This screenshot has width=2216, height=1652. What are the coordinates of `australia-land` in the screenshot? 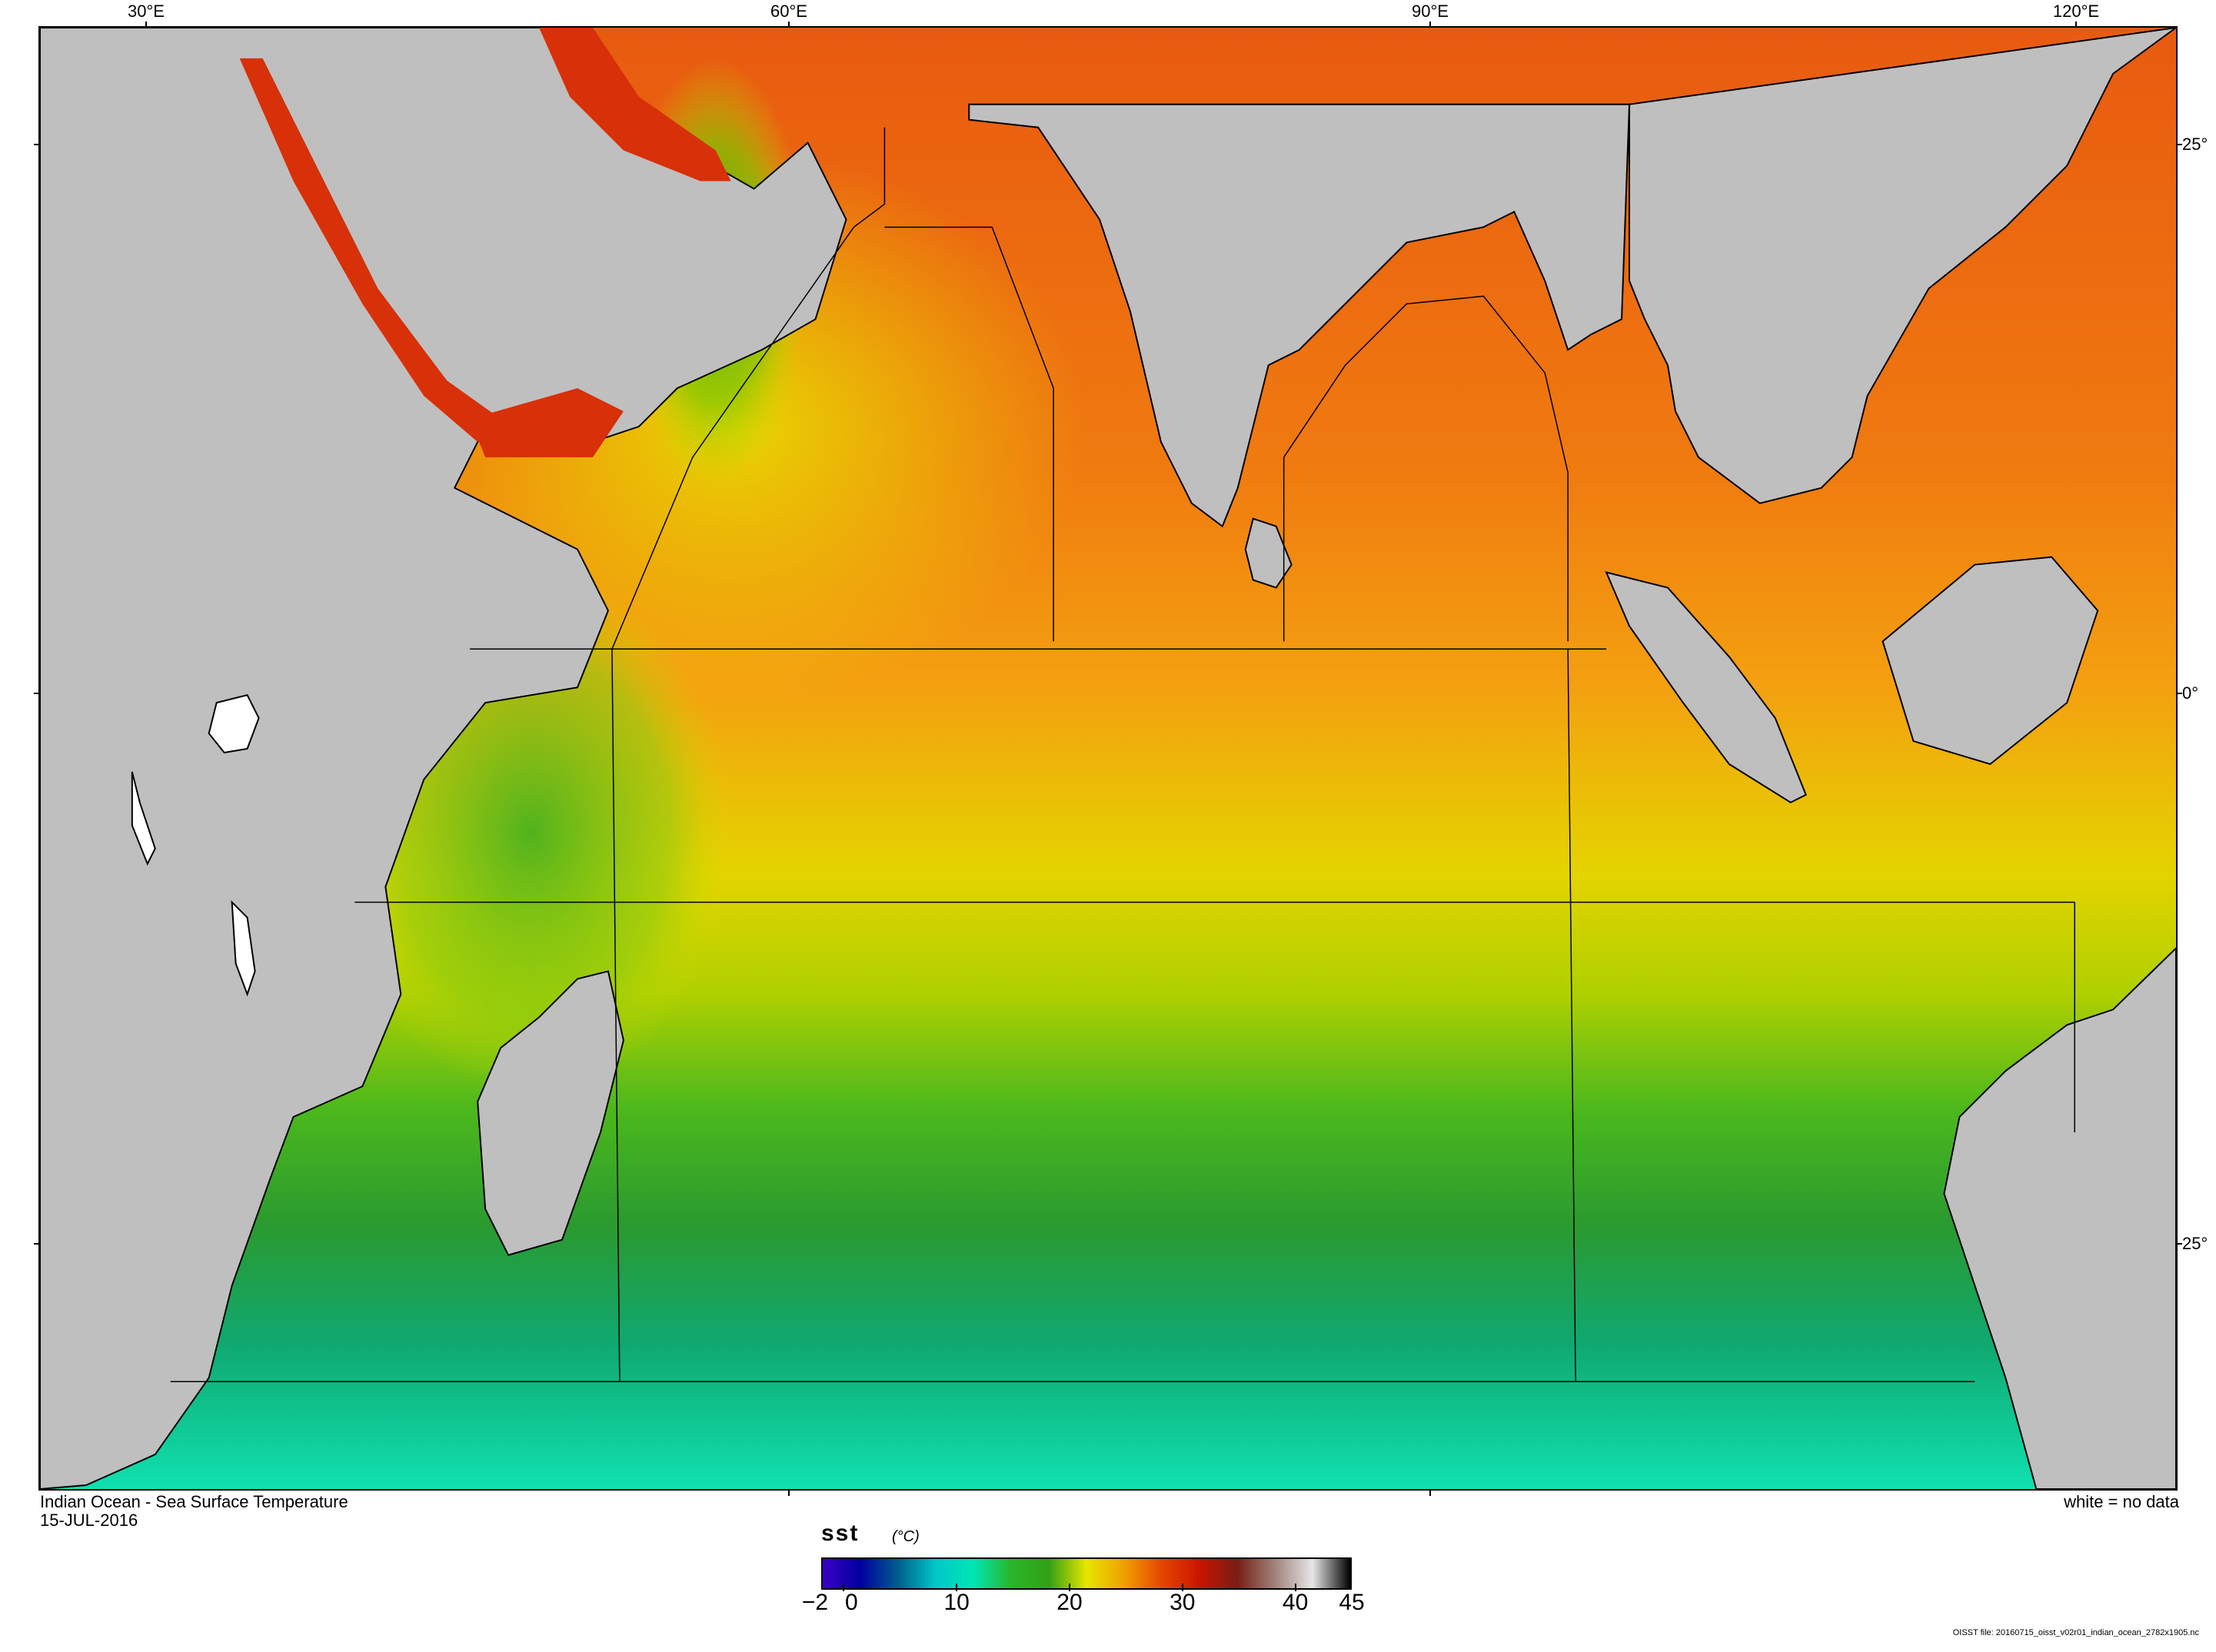 It's located at (2059, 1218).